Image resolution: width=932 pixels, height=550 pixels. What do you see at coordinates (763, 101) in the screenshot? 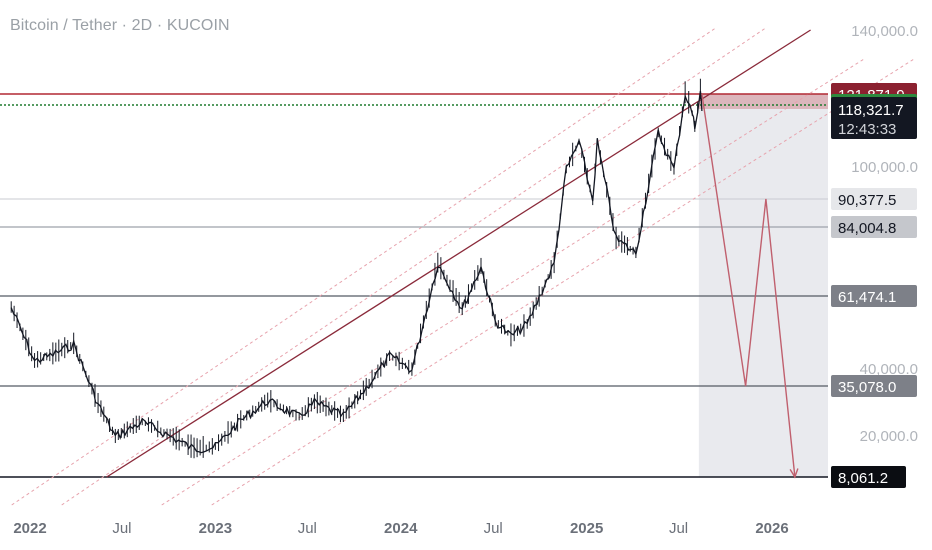
I see `stop-zone` at bounding box center [763, 101].